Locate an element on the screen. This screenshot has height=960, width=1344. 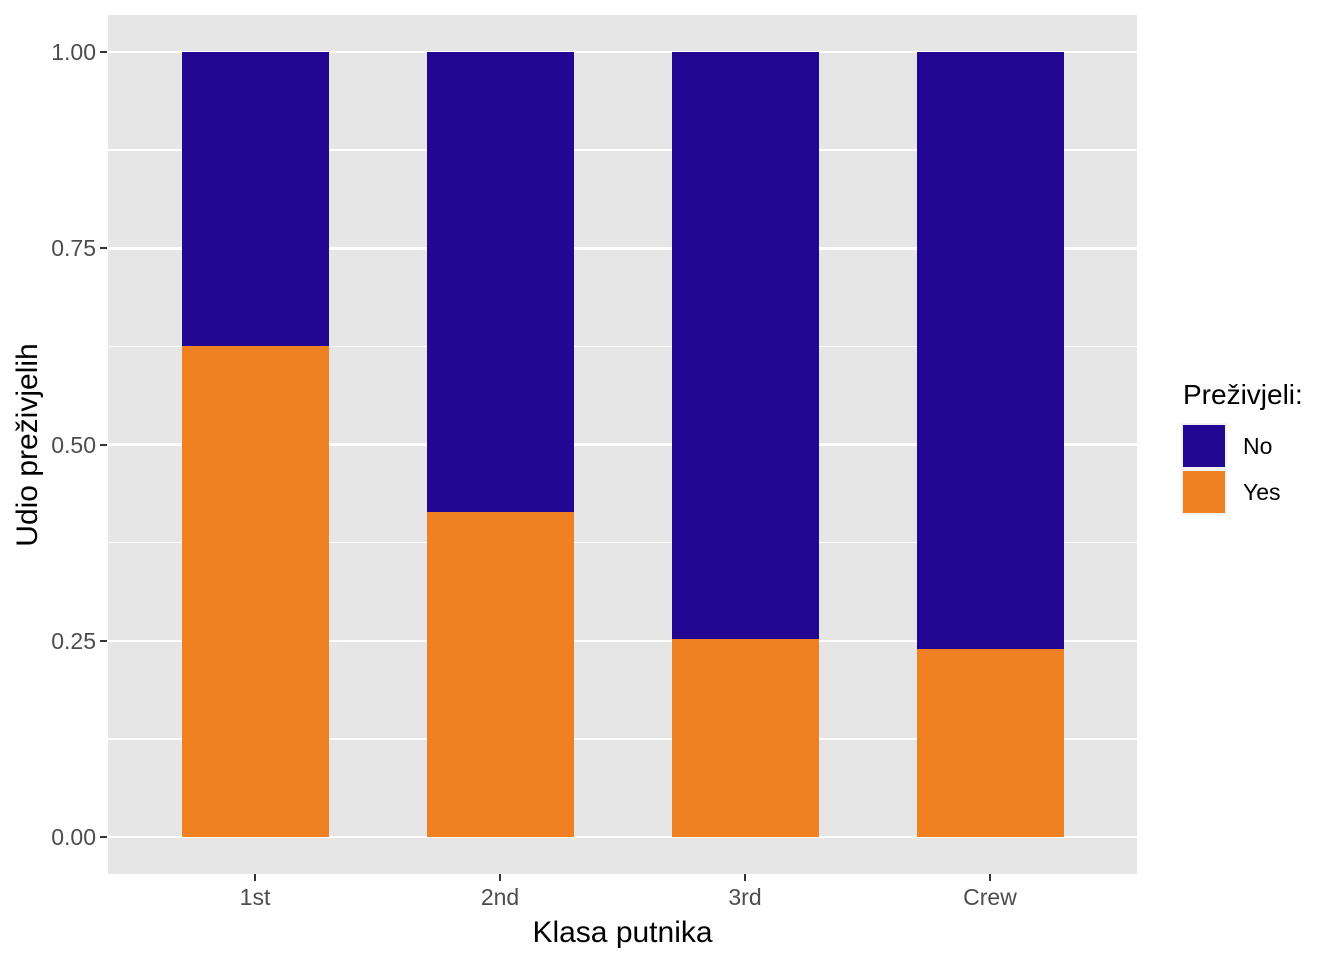
legend-label: No is located at coordinates (1258, 445).